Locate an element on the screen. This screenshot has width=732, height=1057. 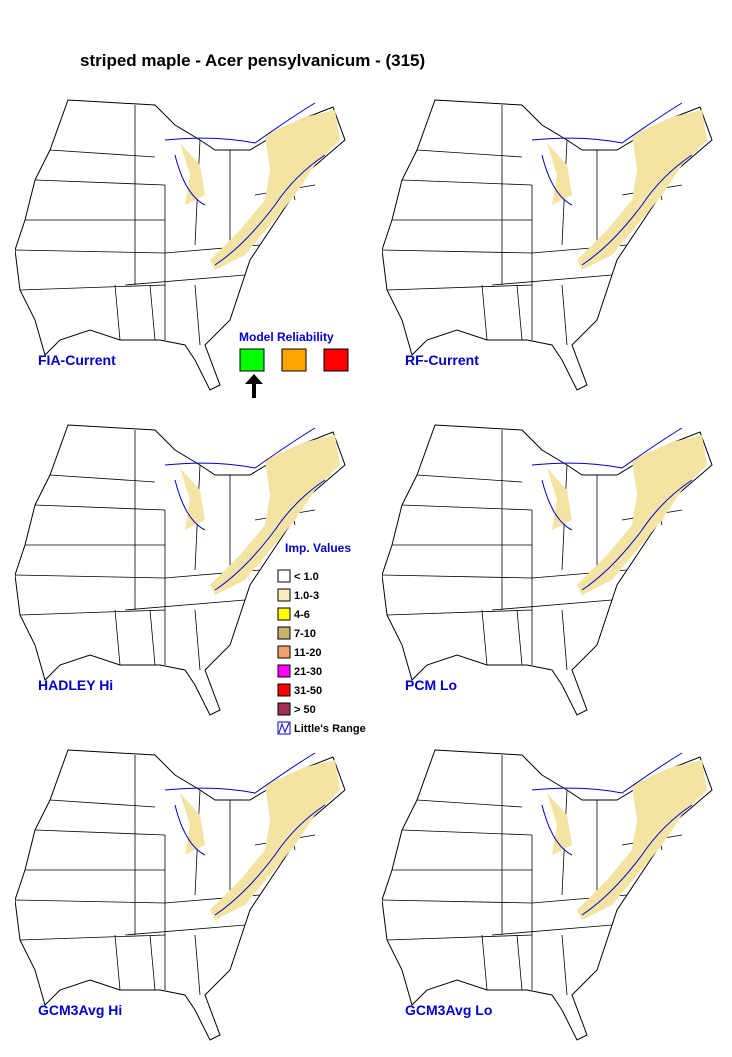
legend-label: > 50 is located at coordinates (305, 710).